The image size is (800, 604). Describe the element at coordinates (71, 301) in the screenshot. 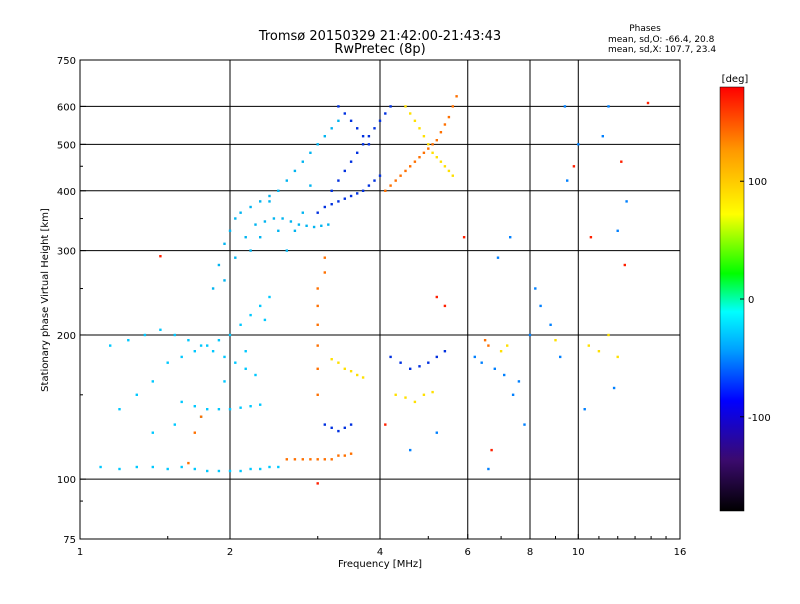

I see `y-axis-ticks: 75 100 200 300 400 500 600 750` at that location.